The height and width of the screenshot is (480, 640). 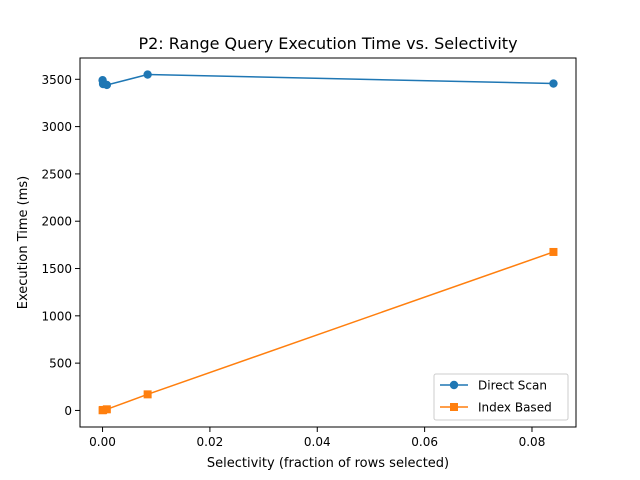 I want to click on x-tick-label: 0.04, so click(x=317, y=442).